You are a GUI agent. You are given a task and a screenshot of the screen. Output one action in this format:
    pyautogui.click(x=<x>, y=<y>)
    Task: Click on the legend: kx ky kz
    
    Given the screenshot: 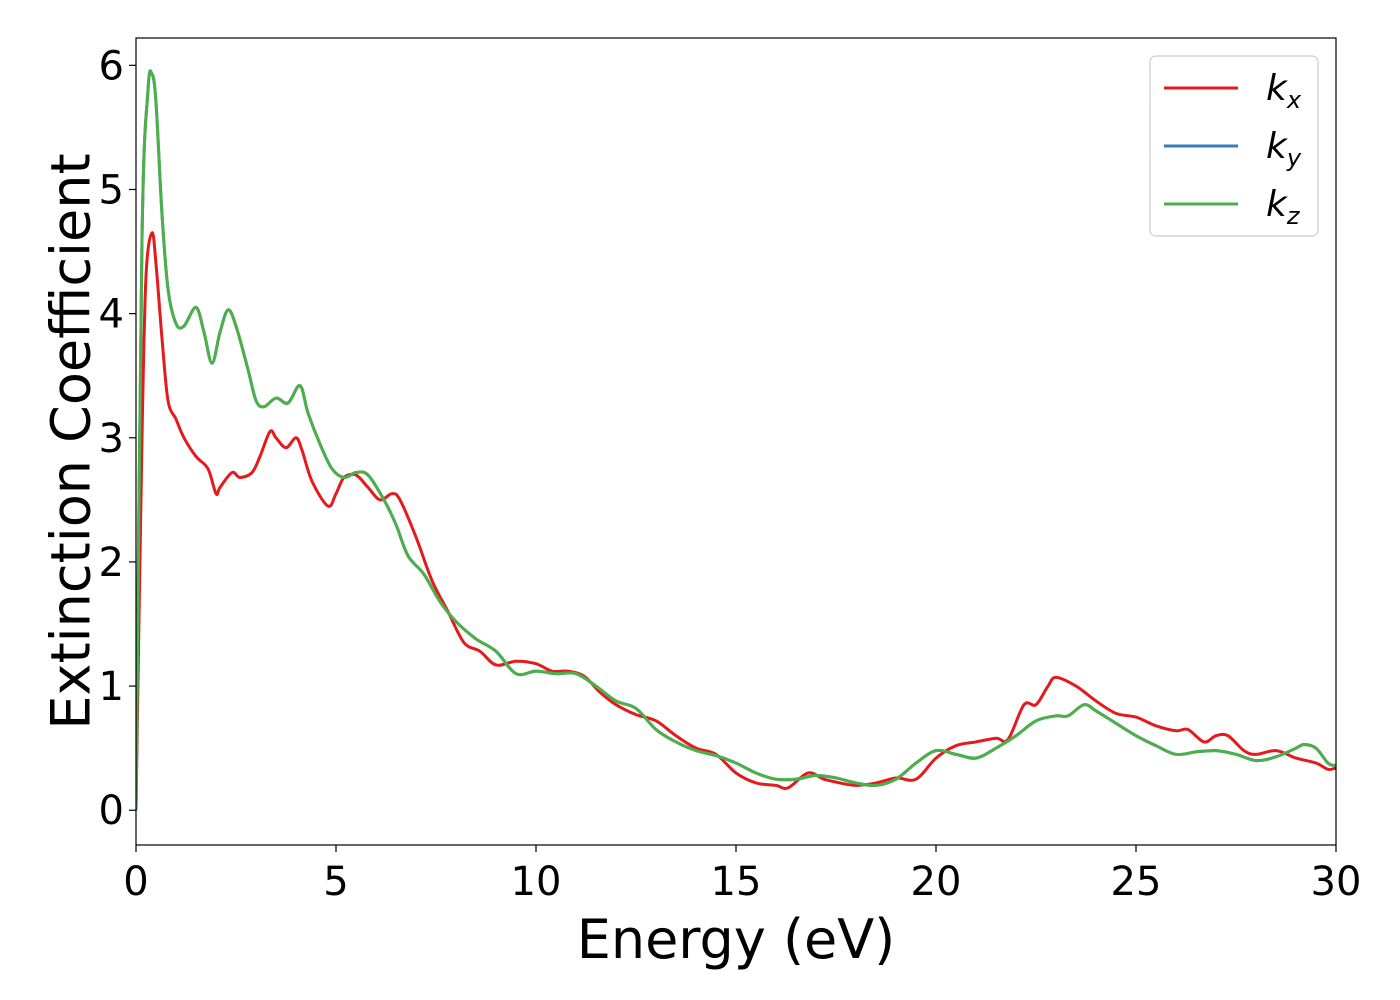 What is the action you would take?
    pyautogui.click(x=1234, y=146)
    